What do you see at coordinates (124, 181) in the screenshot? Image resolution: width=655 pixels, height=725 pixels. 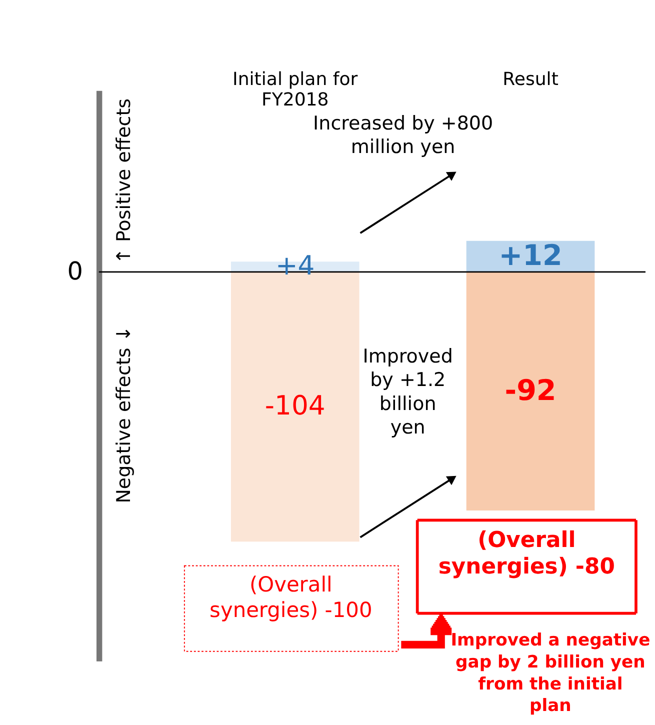 I see `annotation: ↑ Positive effects` at bounding box center [124, 181].